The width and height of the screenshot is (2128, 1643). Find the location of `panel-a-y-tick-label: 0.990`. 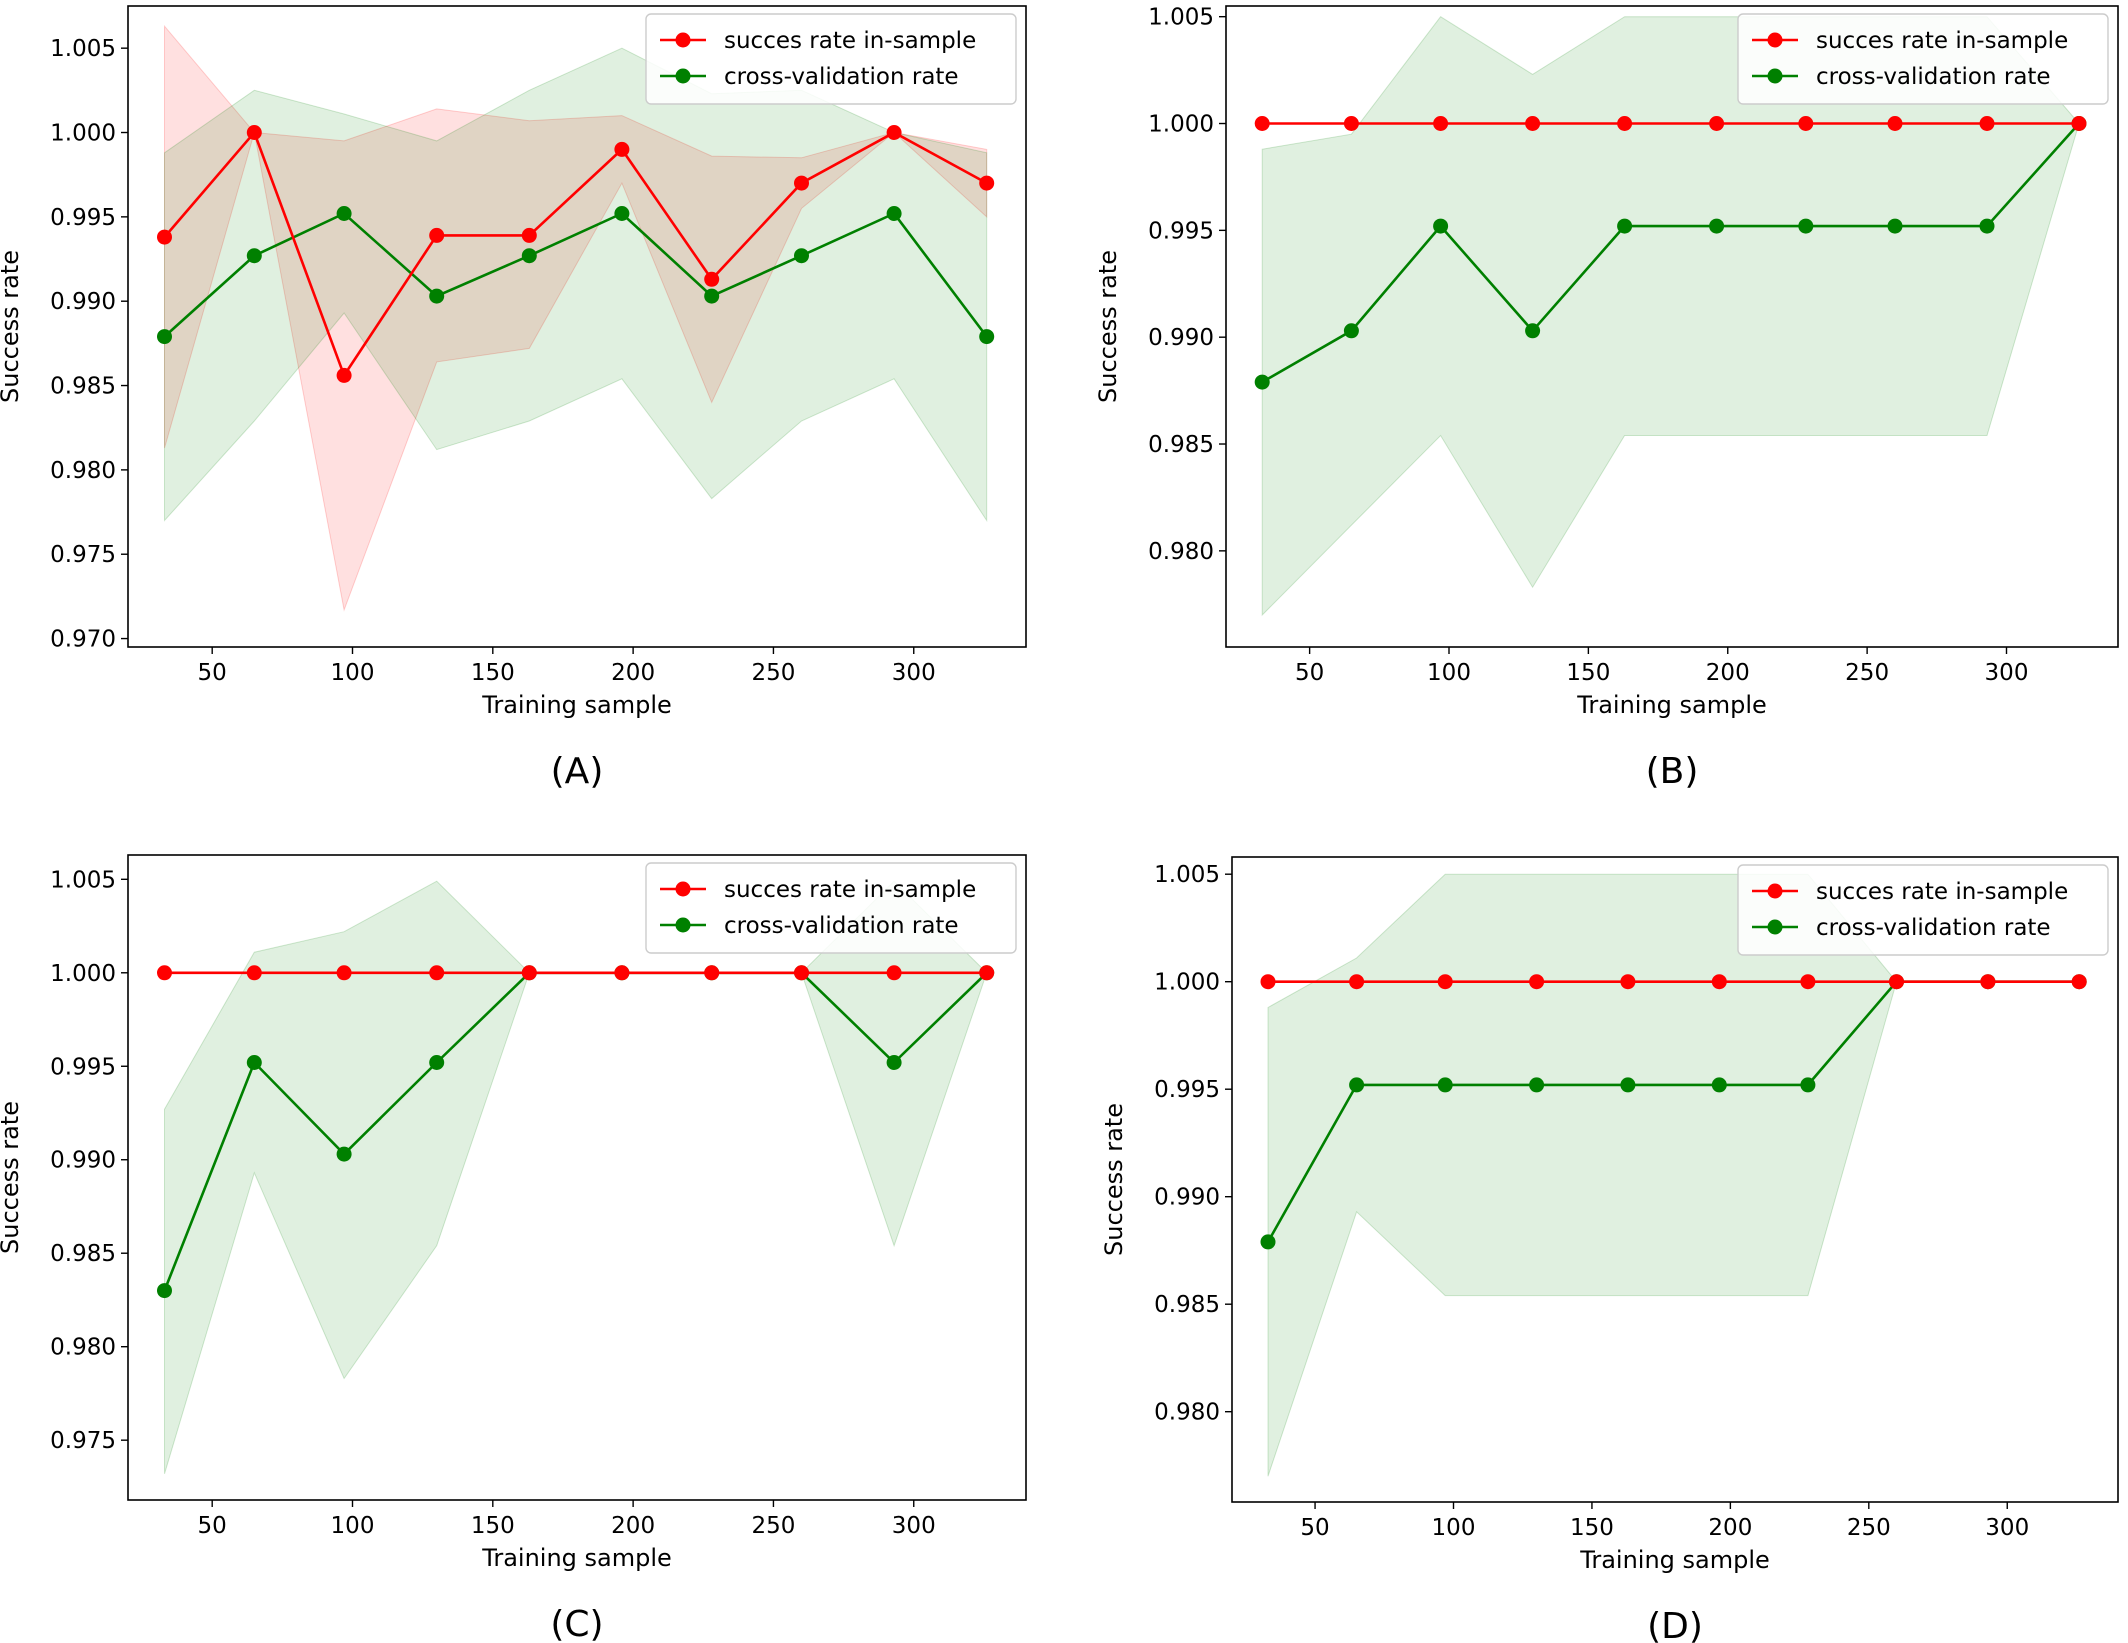

panel-a-y-tick-label: 0.990 is located at coordinates (83, 302).